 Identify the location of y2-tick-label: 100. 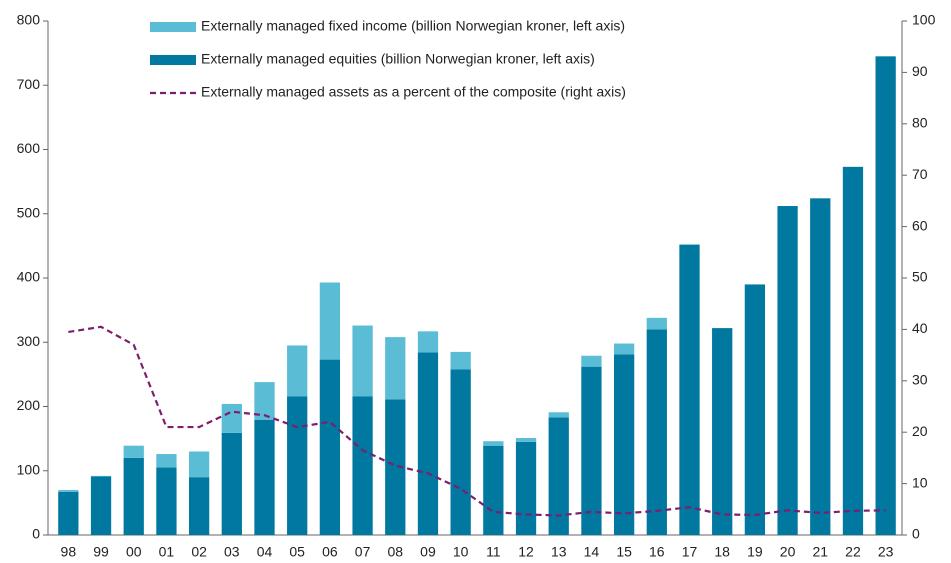
(924, 20).